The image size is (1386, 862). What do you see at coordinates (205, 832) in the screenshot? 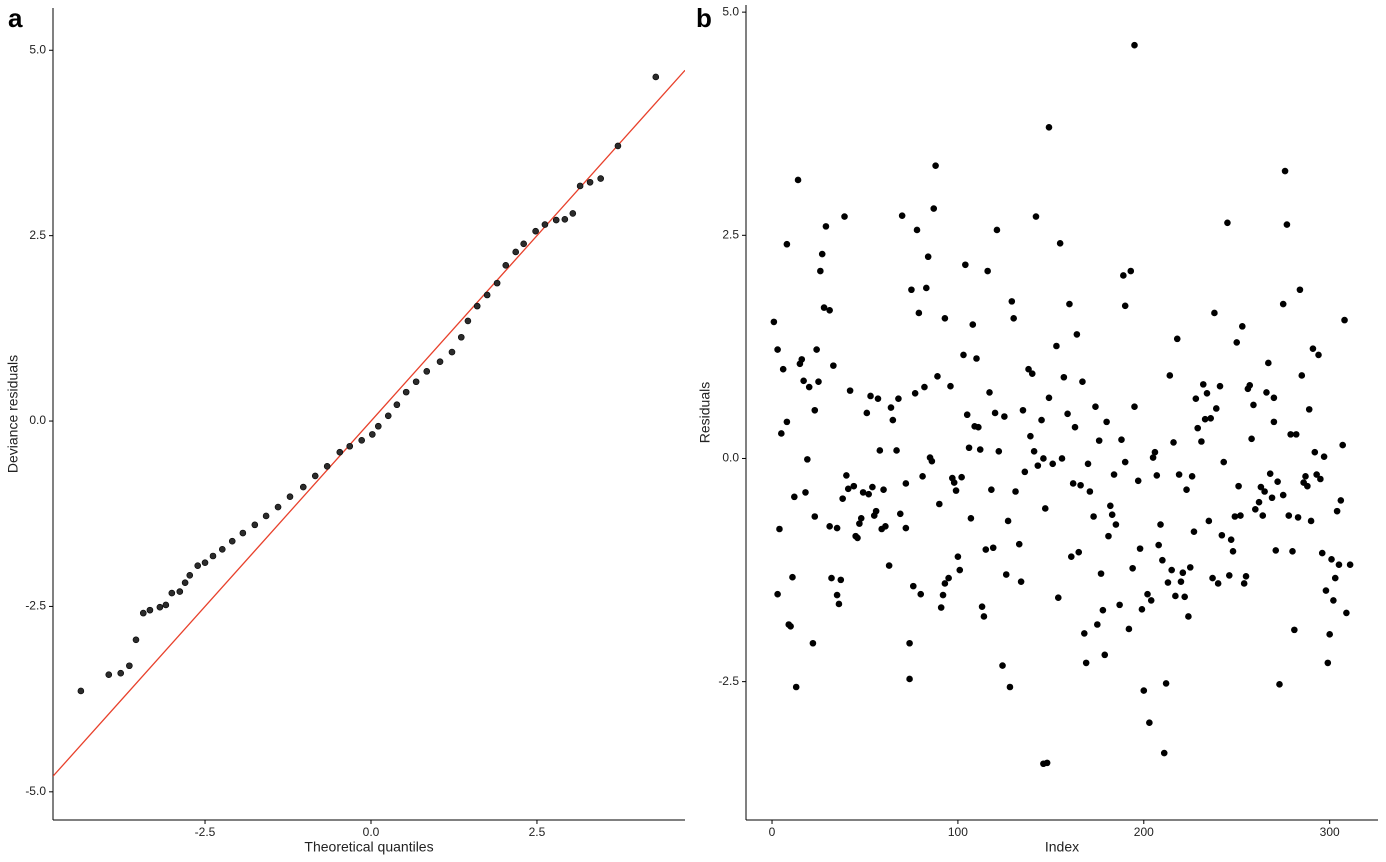
I see `x-tick-label: -2.5` at bounding box center [205, 832].